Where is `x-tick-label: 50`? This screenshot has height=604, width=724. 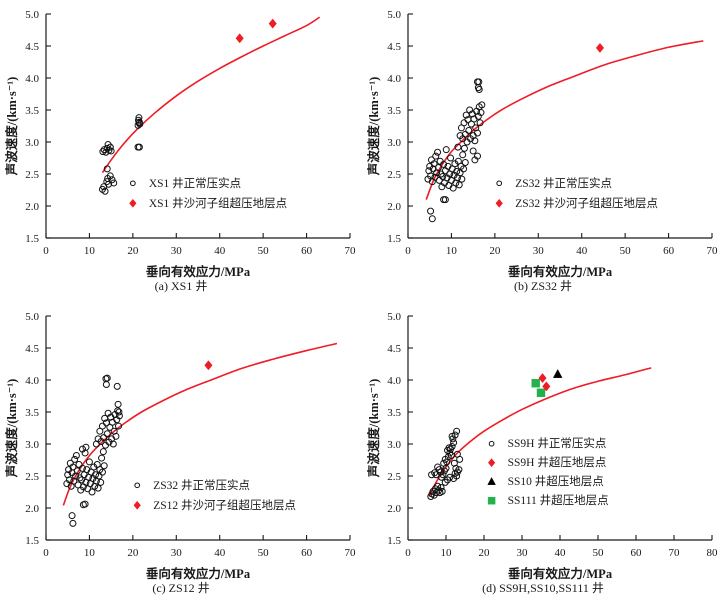
x-tick-label: 50 is located at coordinates (599, 553).